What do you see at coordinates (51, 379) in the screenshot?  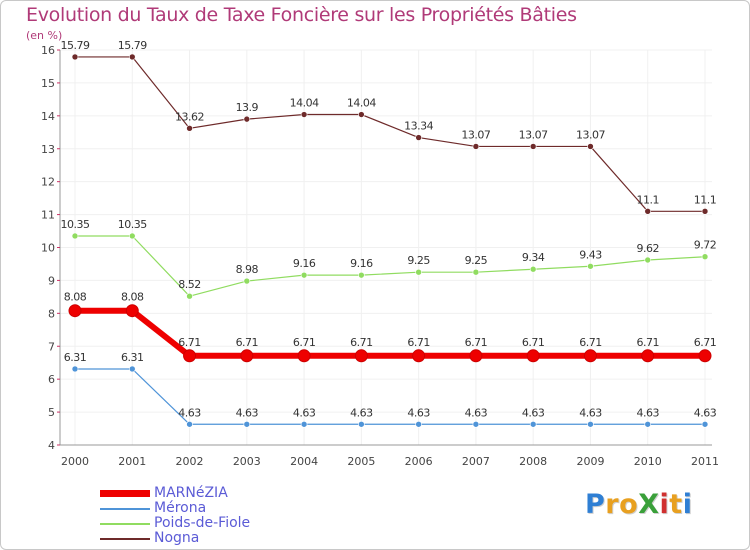 I see `y-tick-label: 6` at bounding box center [51, 379].